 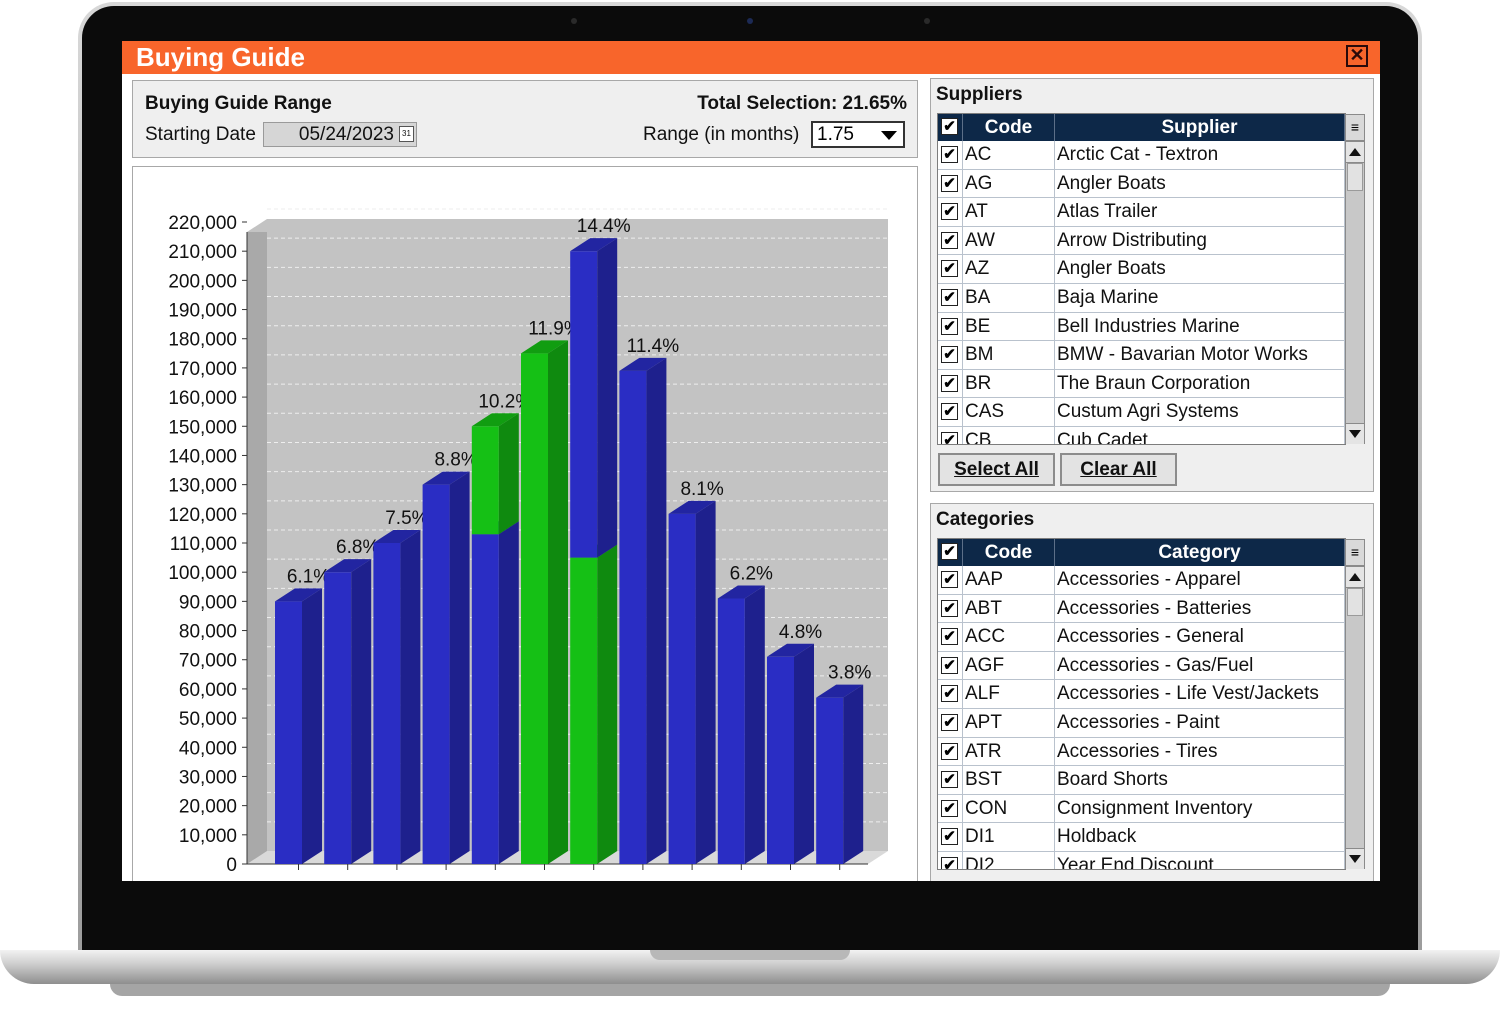 What do you see at coordinates (208, 777) in the screenshot?
I see `y-tick-label: 30,000` at bounding box center [208, 777].